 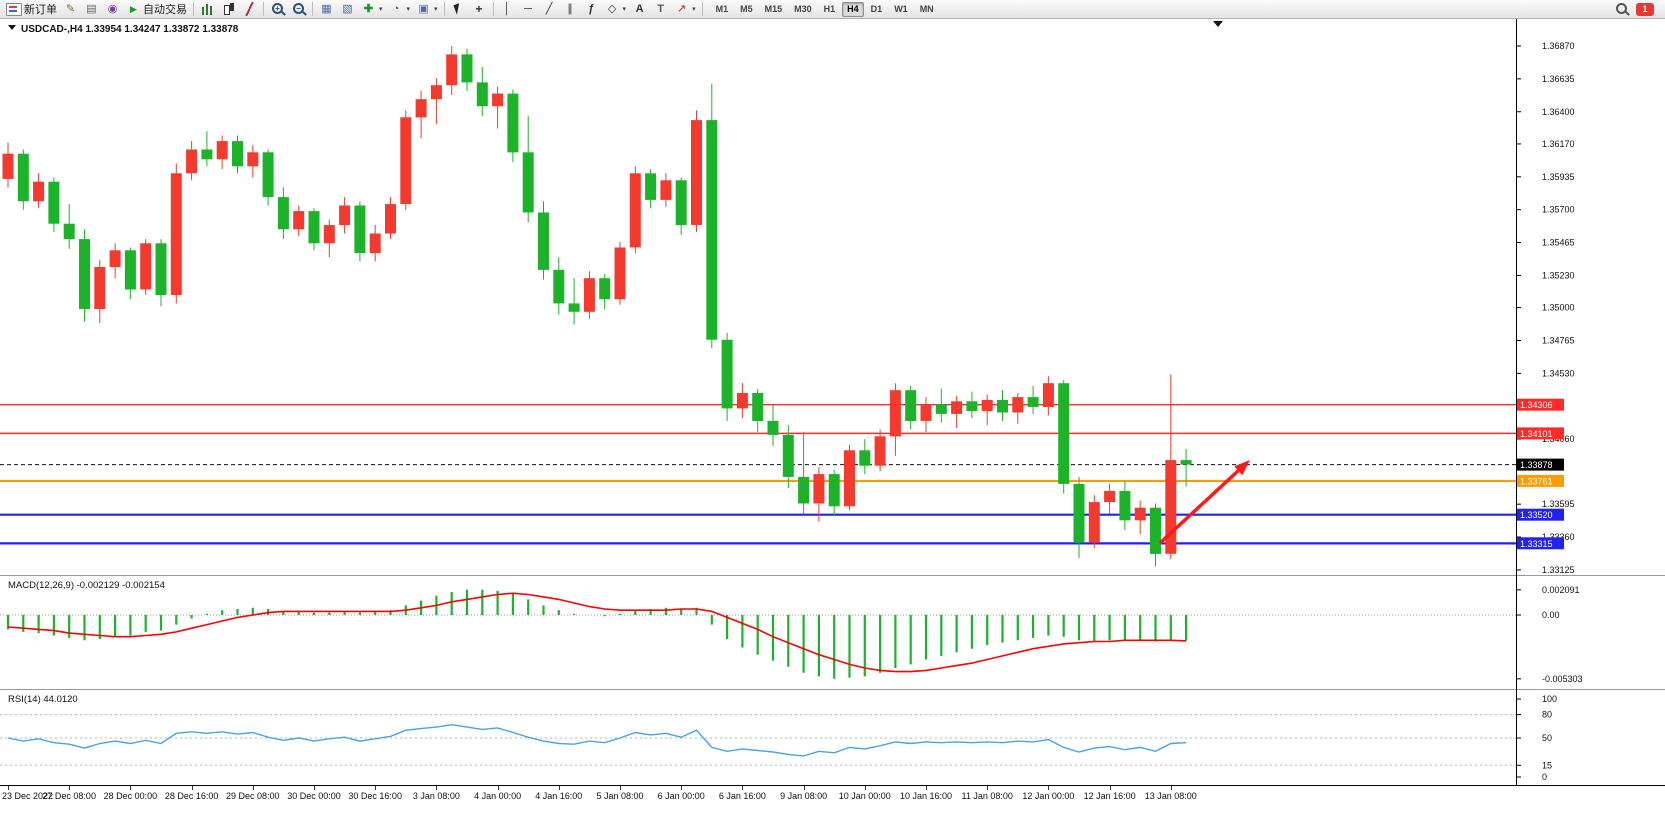 What do you see at coordinates (1558, 243) in the screenshot?
I see `price-axis-label: 1.35465` at bounding box center [1558, 243].